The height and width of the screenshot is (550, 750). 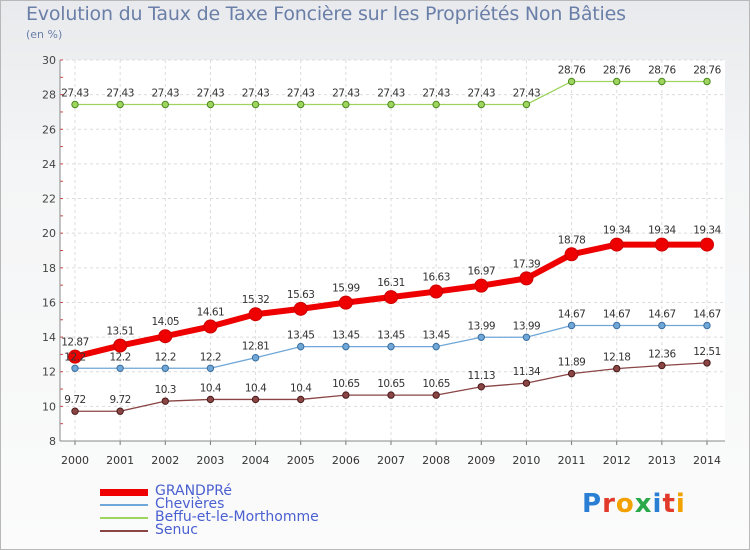 What do you see at coordinates (391, 283) in the screenshot?
I see `data-label: 16.31` at bounding box center [391, 283].